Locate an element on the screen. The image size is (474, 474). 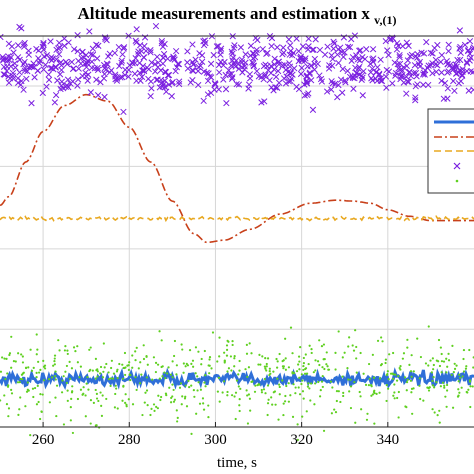
legend is located at coordinates (450, 151).